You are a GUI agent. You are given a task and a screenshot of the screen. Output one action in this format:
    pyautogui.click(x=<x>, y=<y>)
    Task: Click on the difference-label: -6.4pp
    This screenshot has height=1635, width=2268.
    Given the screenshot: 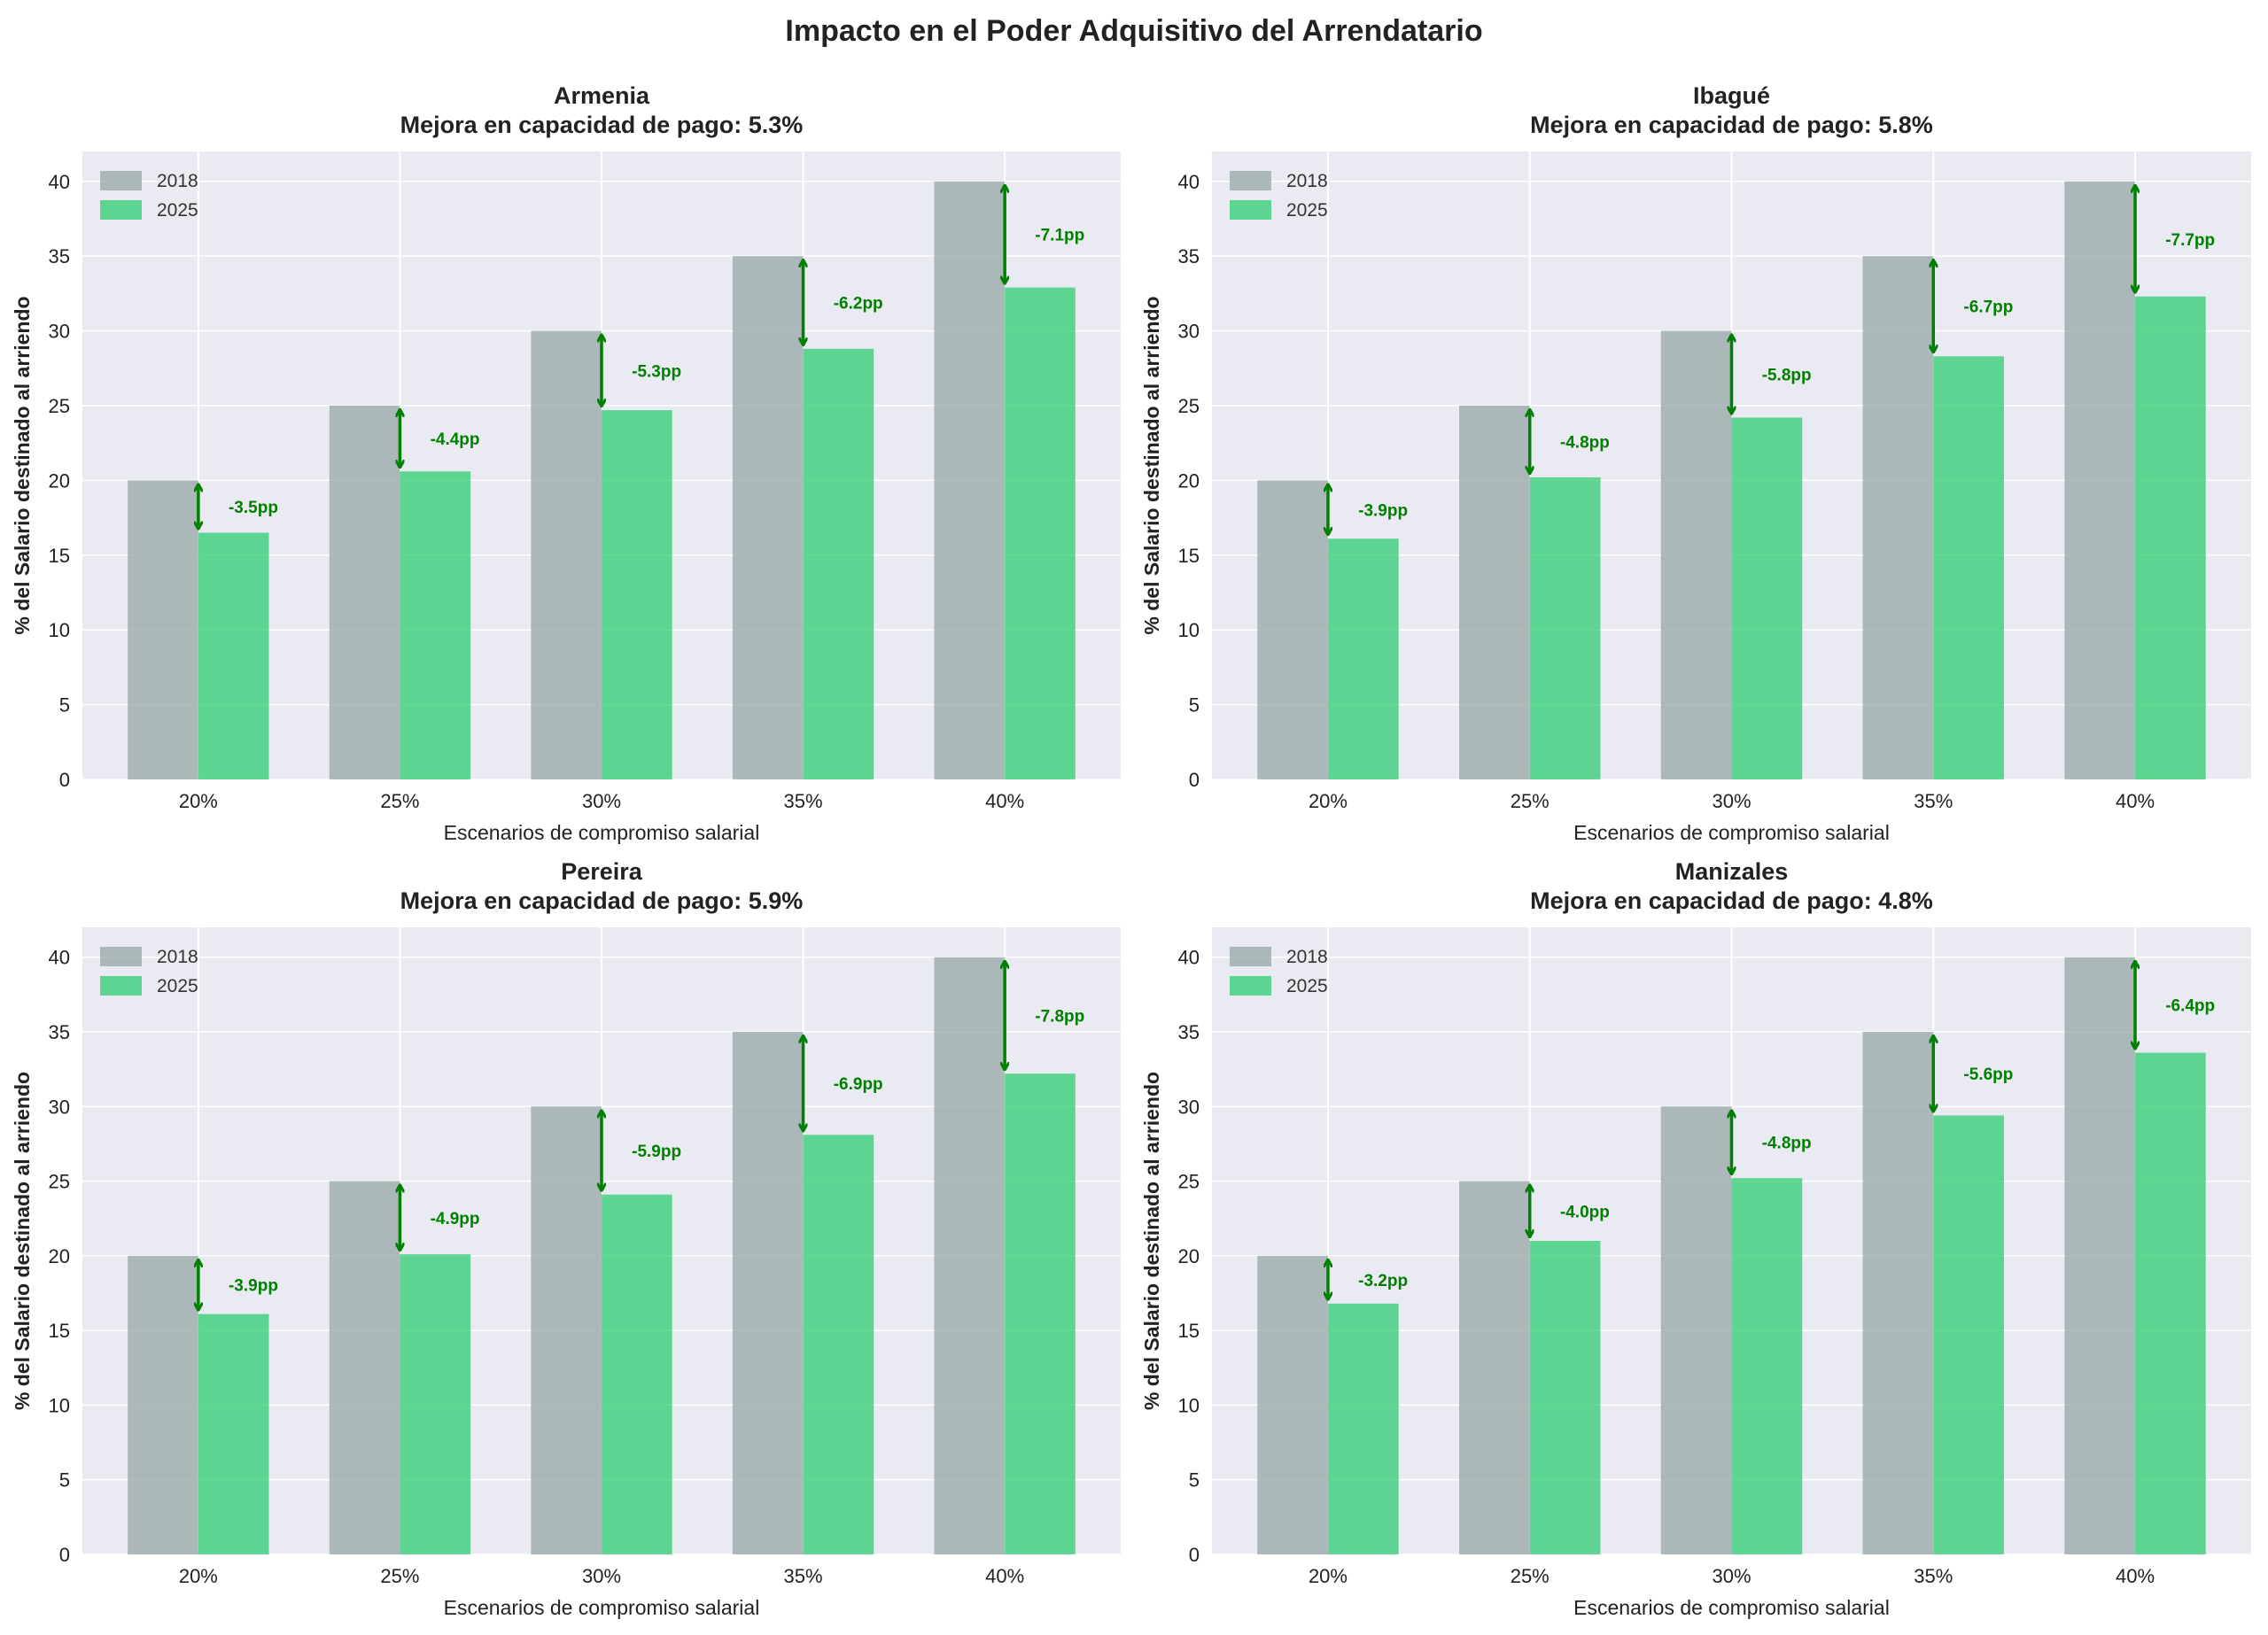 What is the action you would take?
    pyautogui.click(x=2190, y=1006)
    